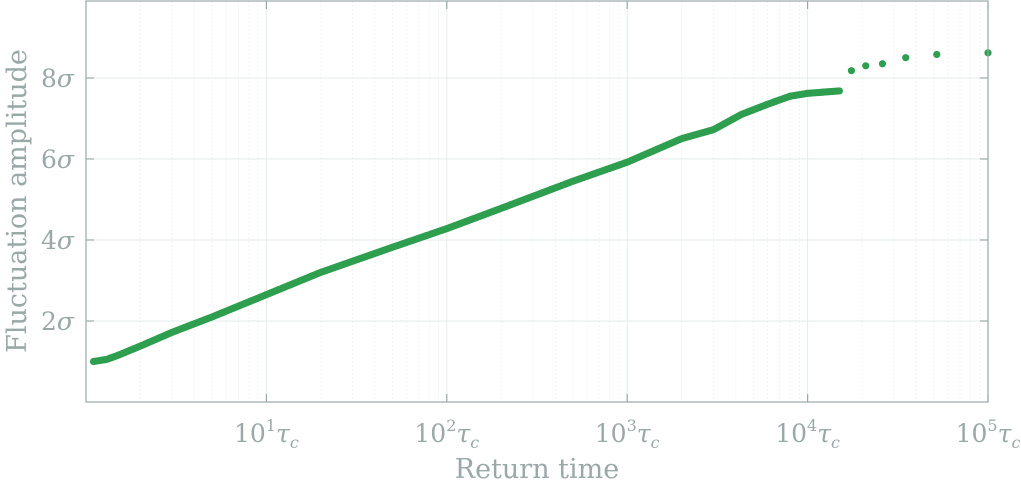  I want to click on y-tick-label: 8σ, so click(58, 78).